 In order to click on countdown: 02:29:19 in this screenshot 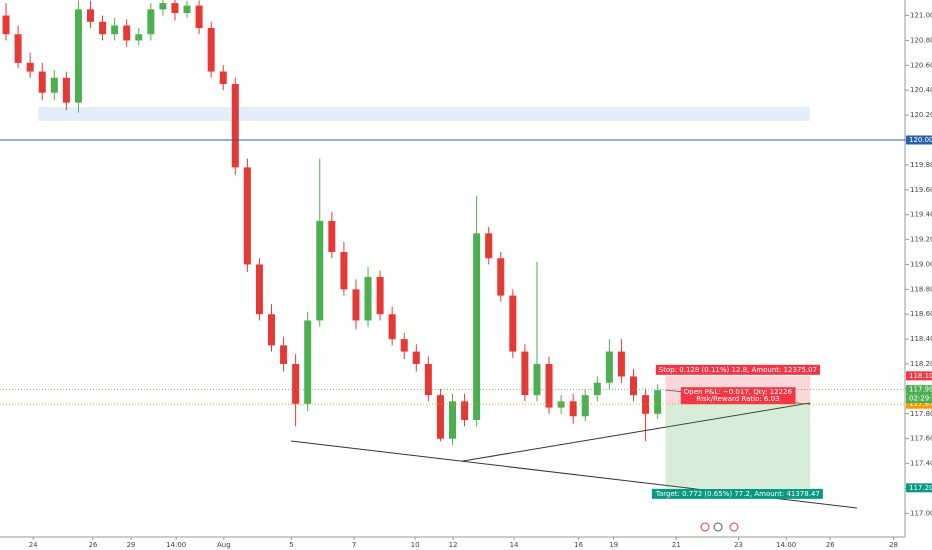, I will do `click(920, 399)`.